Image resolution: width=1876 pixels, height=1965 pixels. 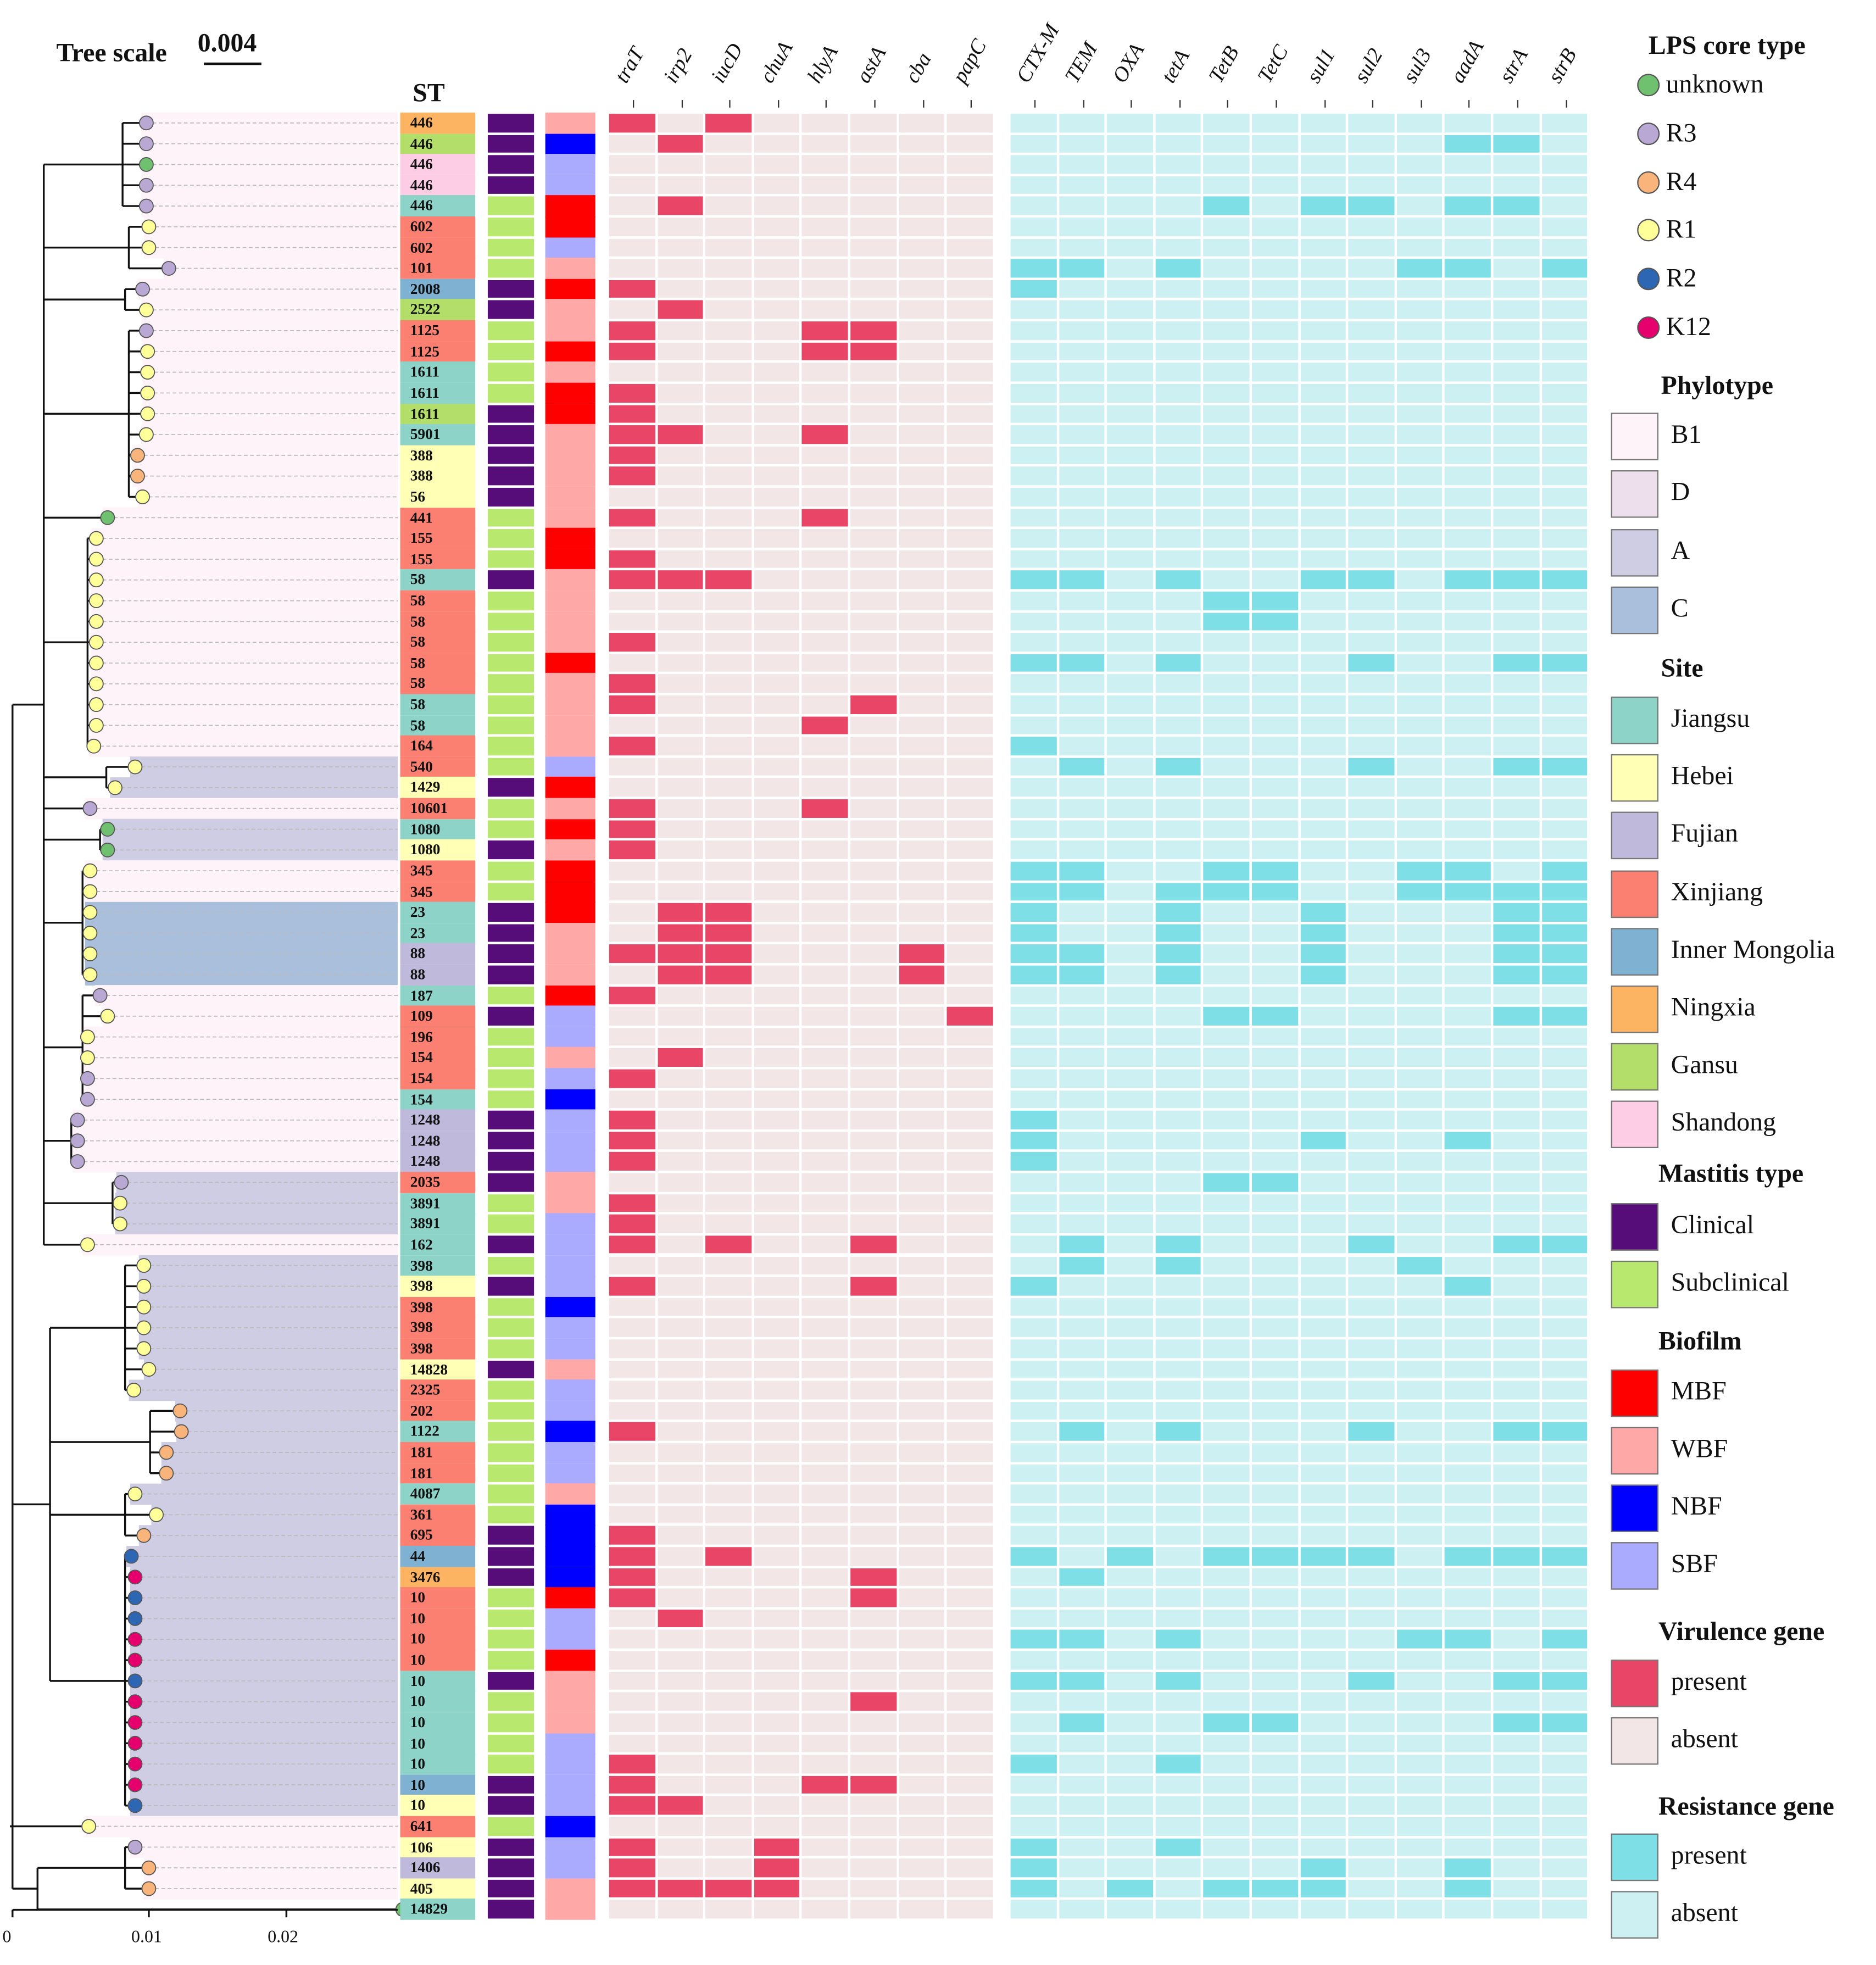 What do you see at coordinates (1634, 1683) in the screenshot?
I see `legend-swatch-virulence` at bounding box center [1634, 1683].